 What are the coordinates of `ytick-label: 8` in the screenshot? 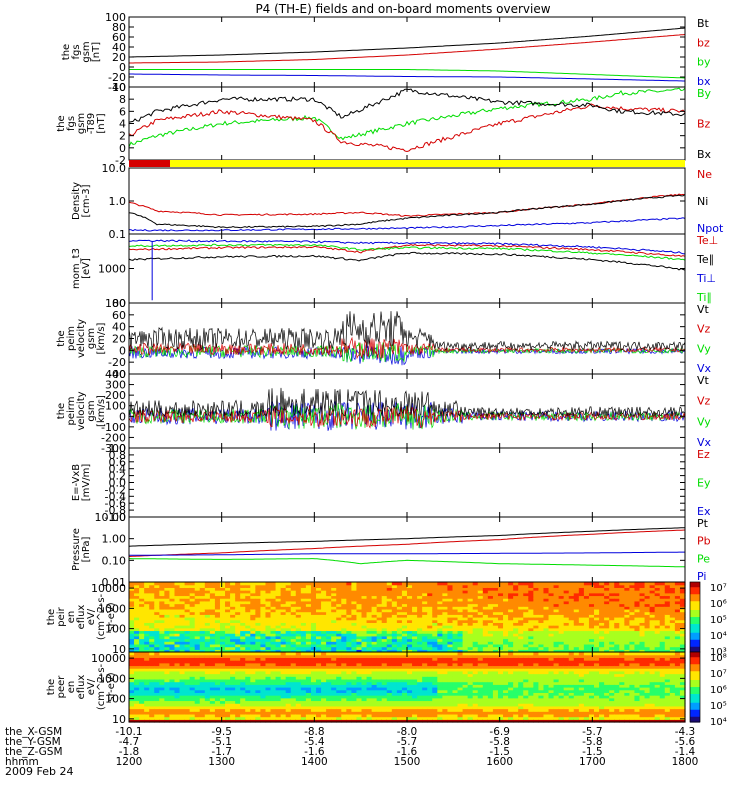 It's located at (122, 99).